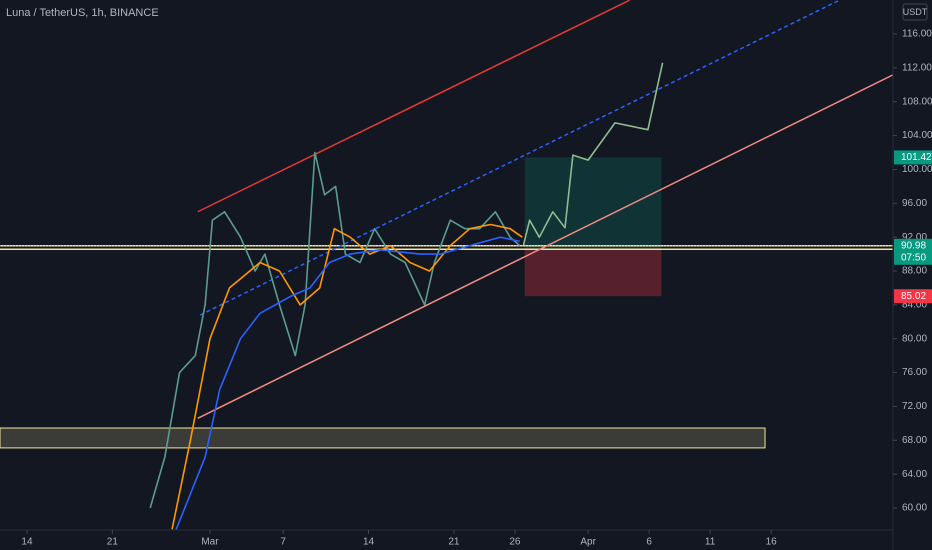  I want to click on y-tick-label: 112.00, so click(917, 68).